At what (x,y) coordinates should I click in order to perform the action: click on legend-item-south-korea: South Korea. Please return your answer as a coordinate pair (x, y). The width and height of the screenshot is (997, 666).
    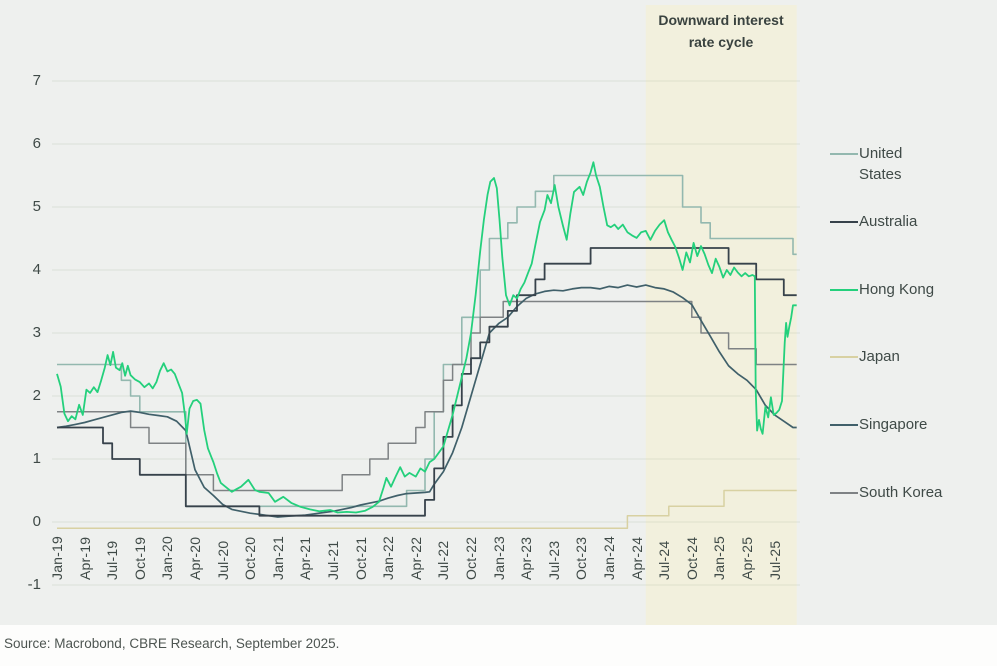
    Looking at the image, I should click on (886, 492).